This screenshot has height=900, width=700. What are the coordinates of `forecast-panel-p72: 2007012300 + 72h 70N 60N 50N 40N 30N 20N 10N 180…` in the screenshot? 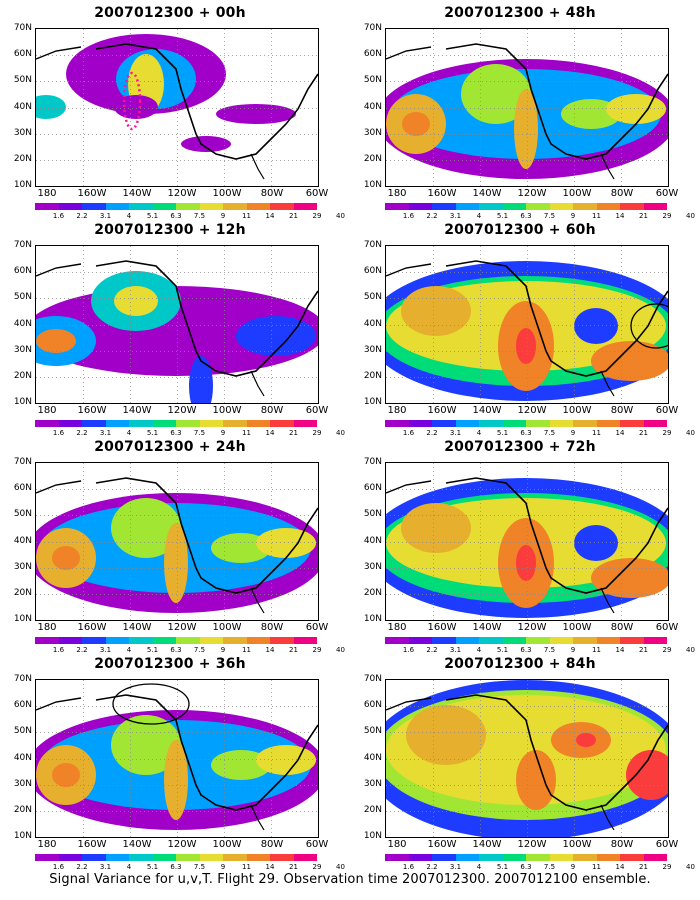 It's located at (522, 547).